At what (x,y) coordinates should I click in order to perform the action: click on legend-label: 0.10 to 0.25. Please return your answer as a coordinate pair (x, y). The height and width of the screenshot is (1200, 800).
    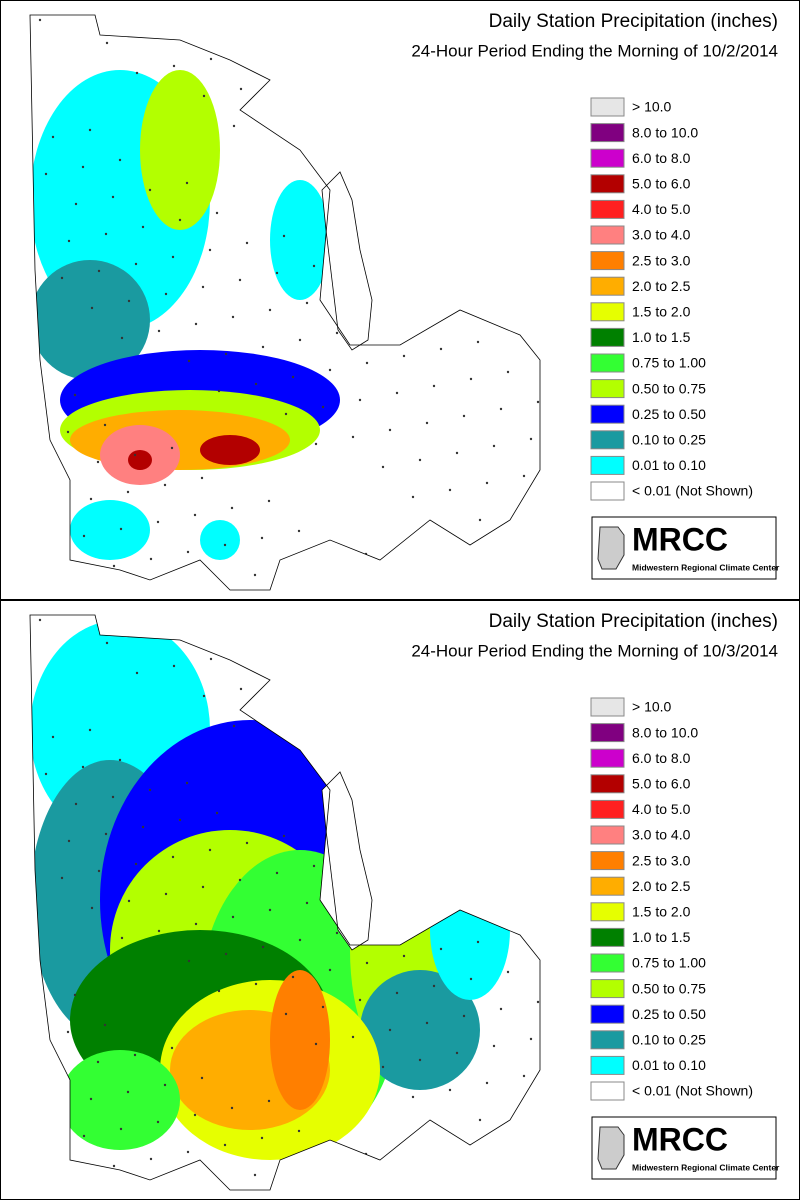
    Looking at the image, I should click on (669, 1040).